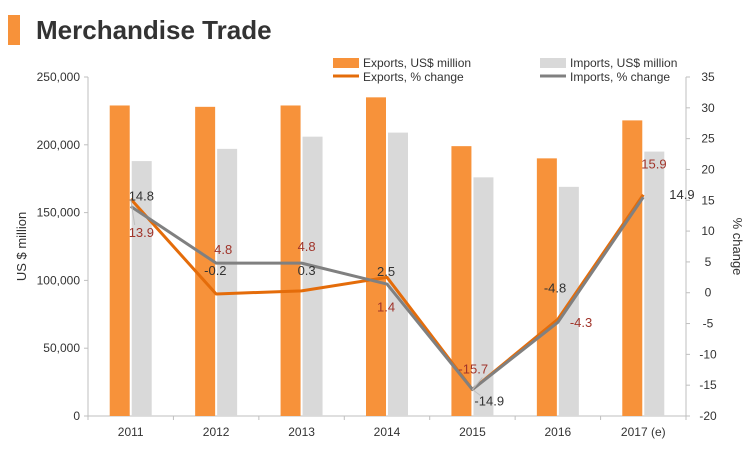 Image resolution: width=750 pixels, height=451 pixels. Describe the element at coordinates (59, 145) in the screenshot. I see `y-tick-label-left: 200,000` at that location.